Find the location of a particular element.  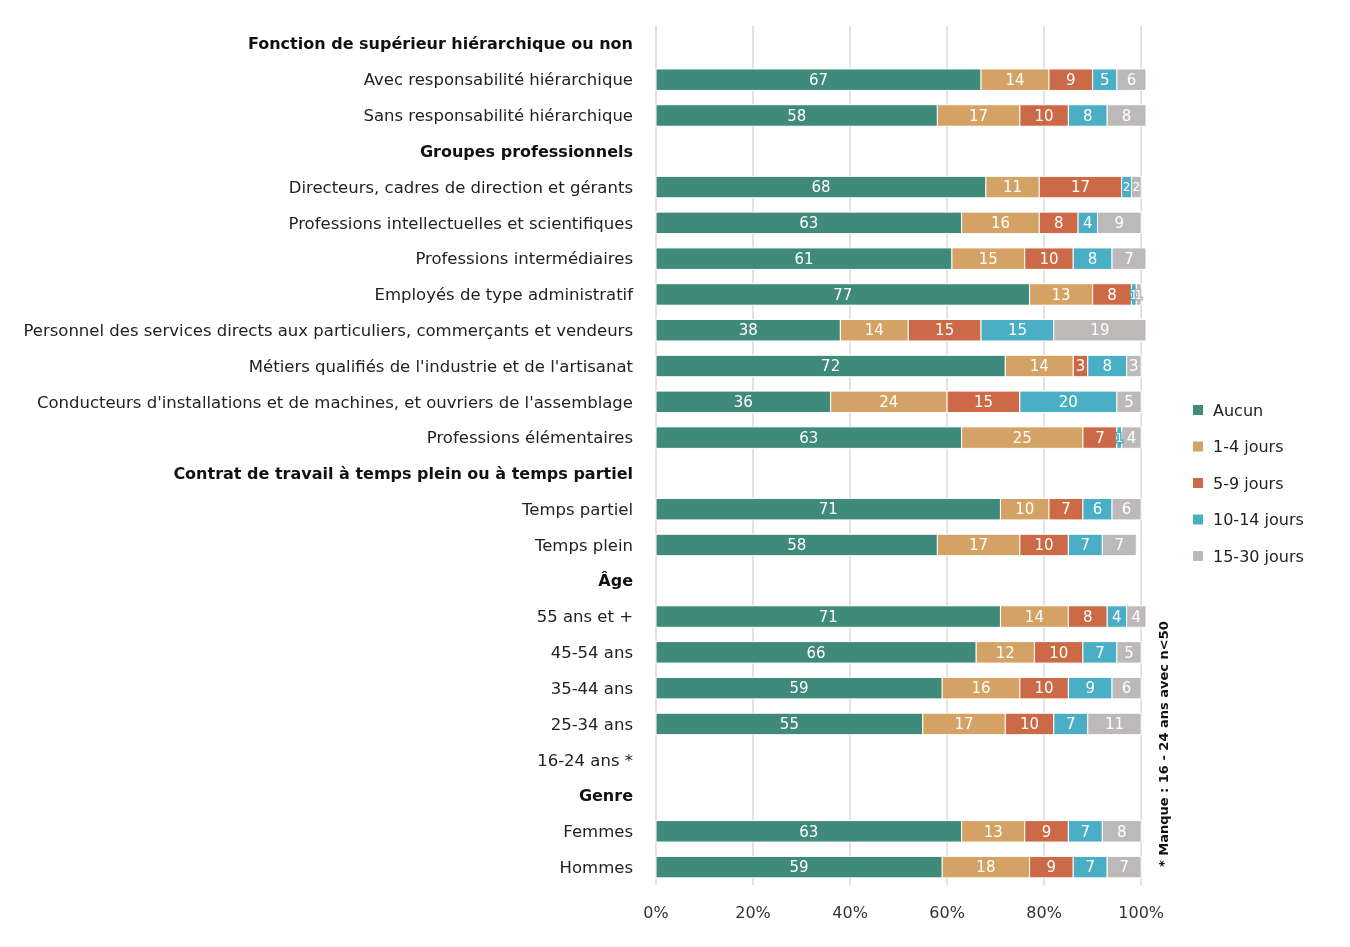

y-tick-label: 35-44 ans is located at coordinates (591, 688).